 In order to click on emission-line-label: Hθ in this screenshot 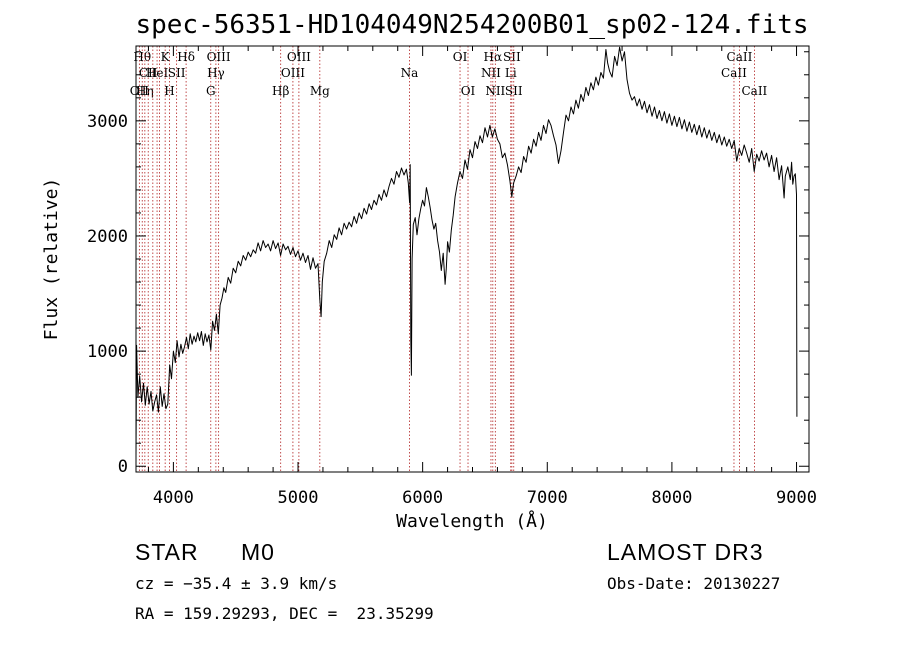, I will do `click(142, 57)`.